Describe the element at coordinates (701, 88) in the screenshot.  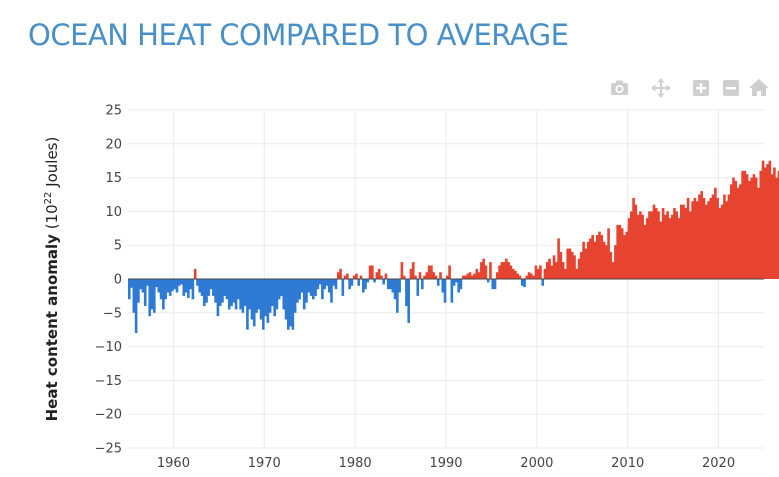
I see `zoom-in-icon` at that location.